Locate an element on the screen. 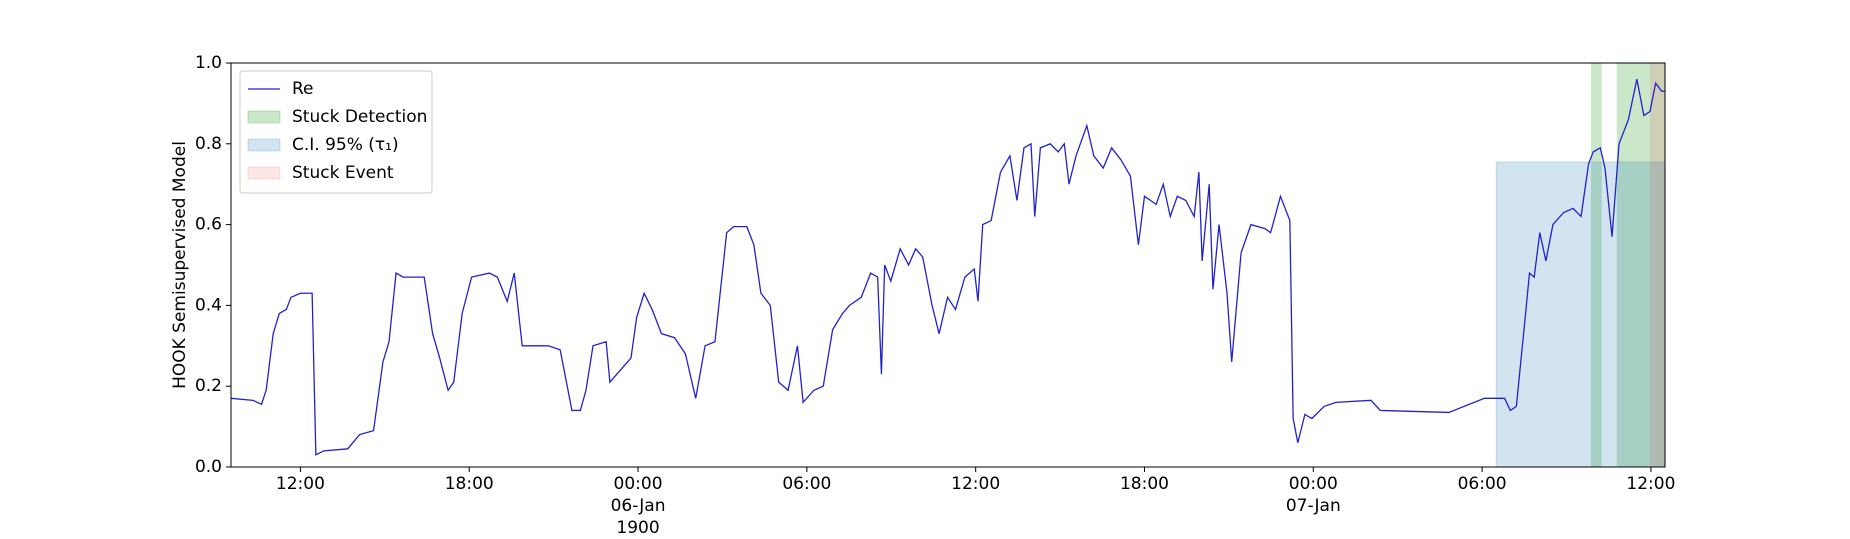 Image resolution: width=1850 pixels, height=539 pixels. legend-box is located at coordinates (336, 132).